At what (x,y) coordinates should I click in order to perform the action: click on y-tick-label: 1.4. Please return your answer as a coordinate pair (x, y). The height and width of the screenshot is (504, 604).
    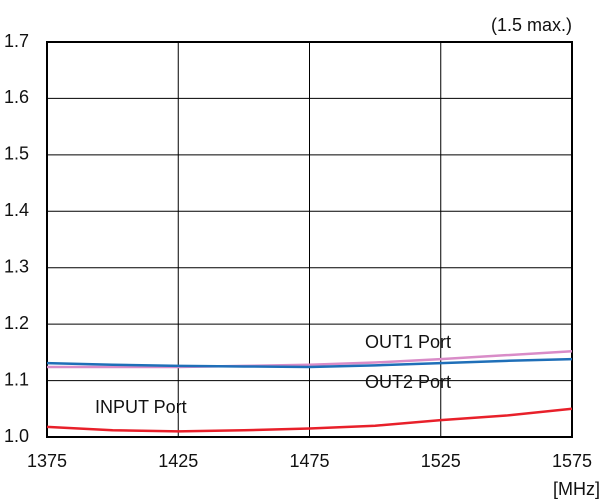
    Looking at the image, I should click on (16, 210).